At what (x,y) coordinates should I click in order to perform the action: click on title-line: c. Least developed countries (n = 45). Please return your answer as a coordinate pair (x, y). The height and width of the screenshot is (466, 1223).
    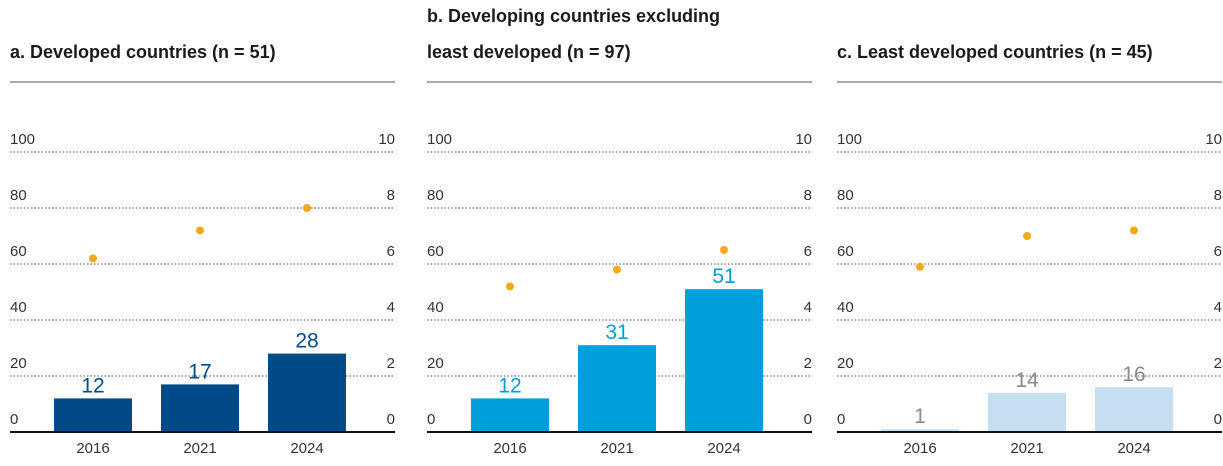
    Looking at the image, I should click on (995, 52).